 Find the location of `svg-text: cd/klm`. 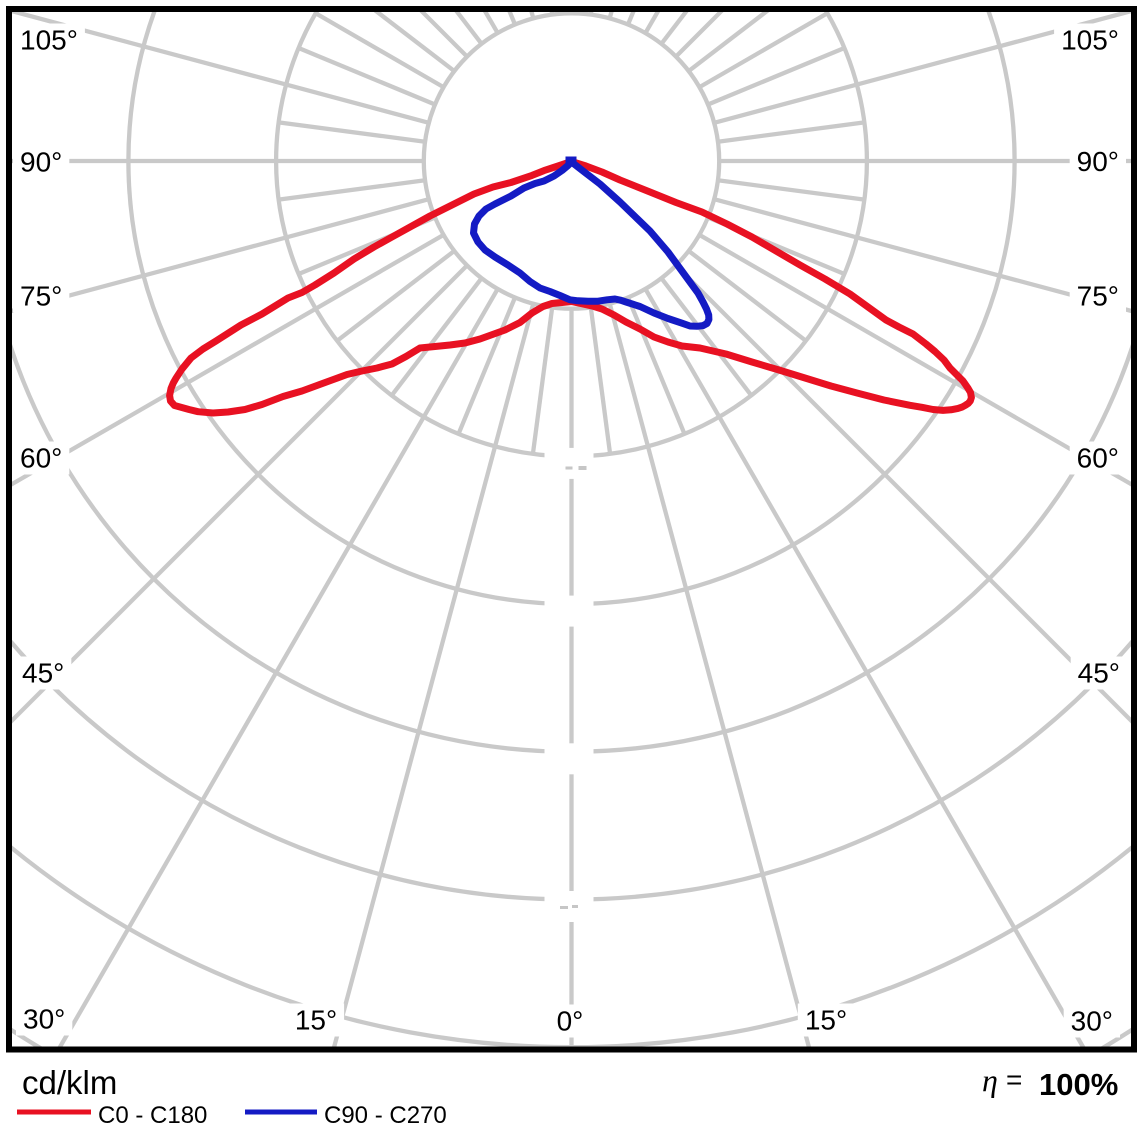

svg-text: cd/klm is located at coordinates (69, 1082).